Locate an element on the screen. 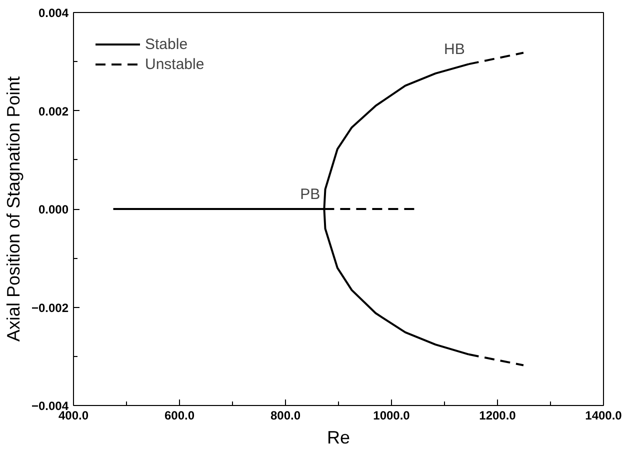  x-tick-label: 800.0 is located at coordinates (285, 415).